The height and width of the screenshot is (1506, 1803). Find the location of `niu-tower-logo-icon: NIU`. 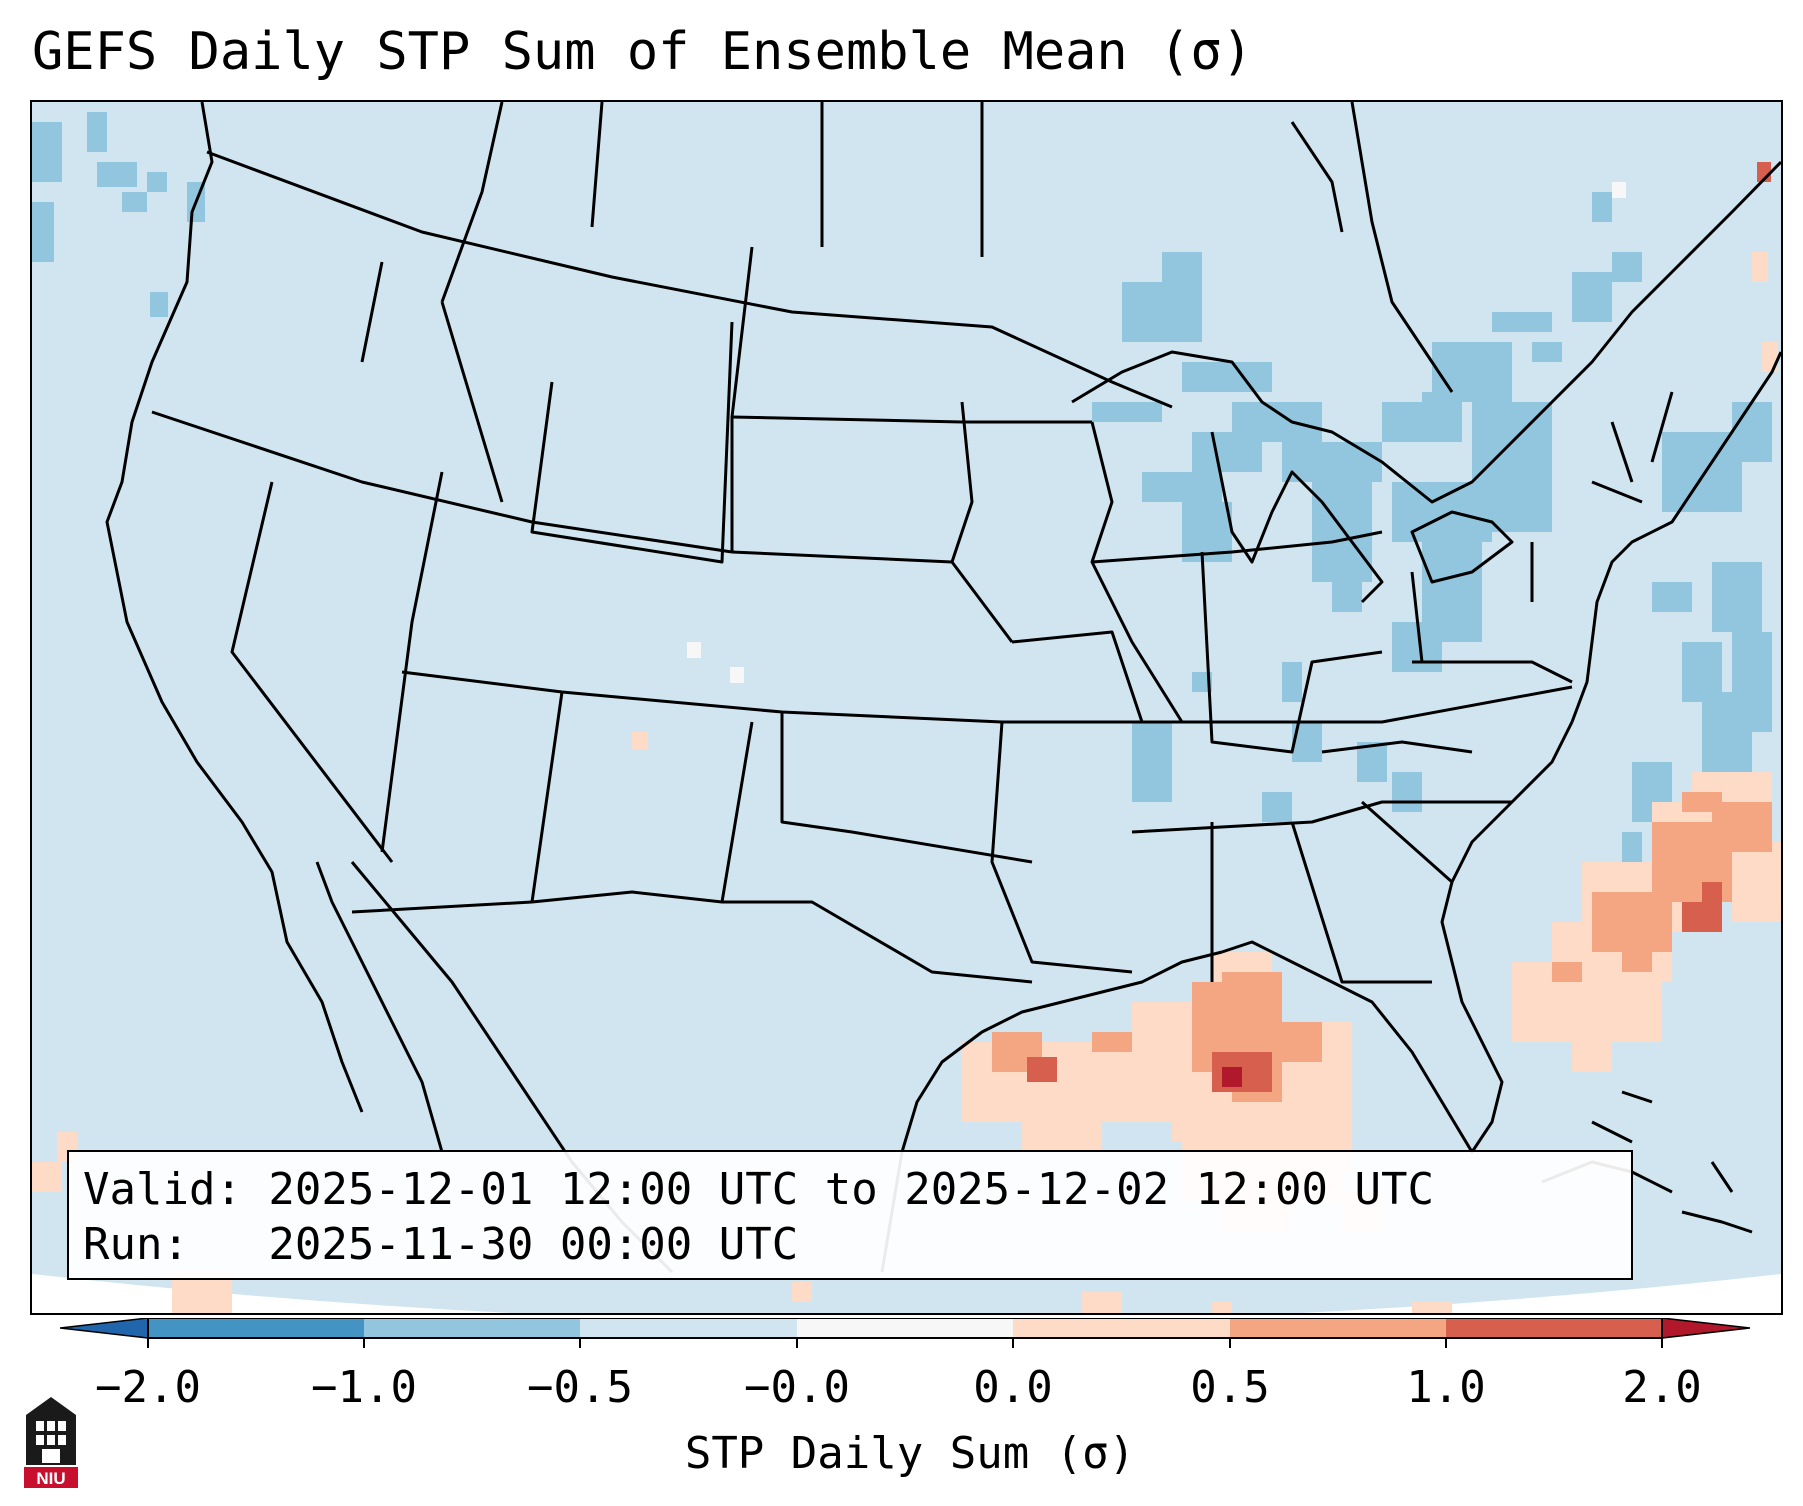

niu-tower-logo-icon: NIU is located at coordinates (51, 1442).